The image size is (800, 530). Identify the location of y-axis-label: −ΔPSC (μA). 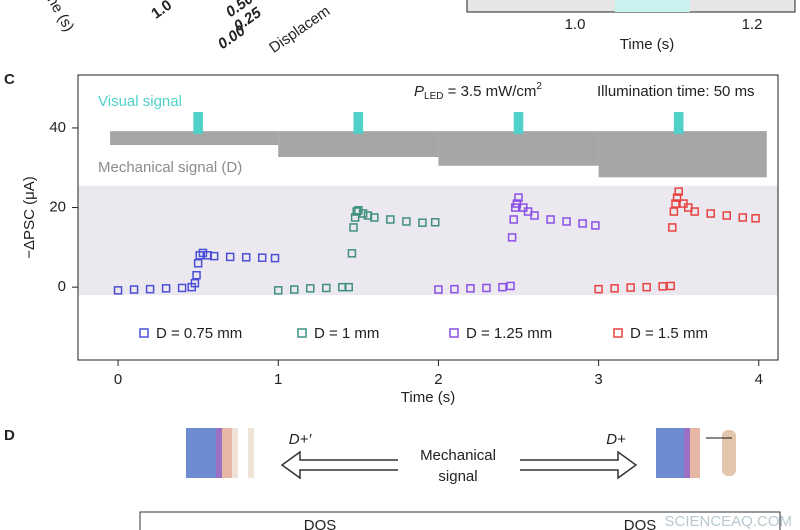
(29, 217).